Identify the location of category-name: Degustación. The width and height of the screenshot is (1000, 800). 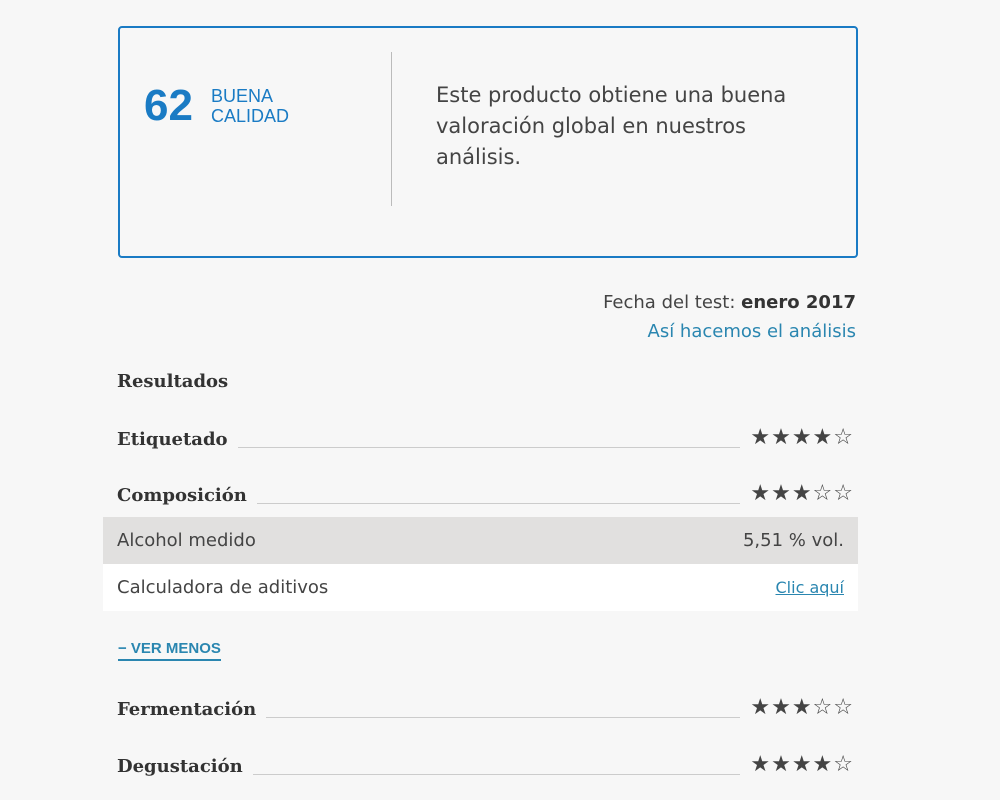
(180, 766).